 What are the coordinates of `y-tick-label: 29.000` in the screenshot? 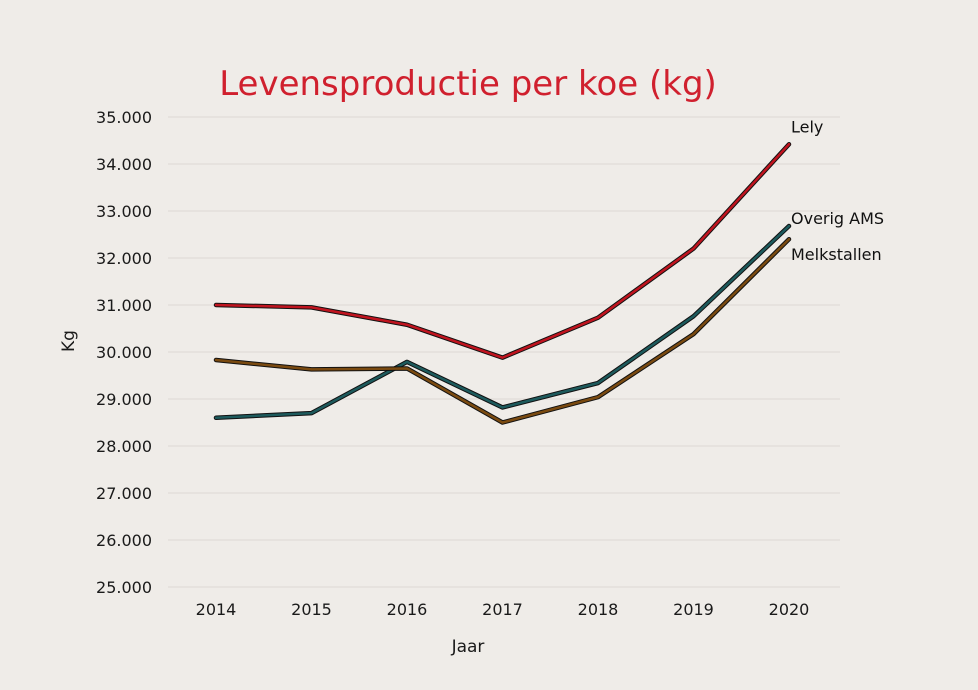 It's located at (124, 399).